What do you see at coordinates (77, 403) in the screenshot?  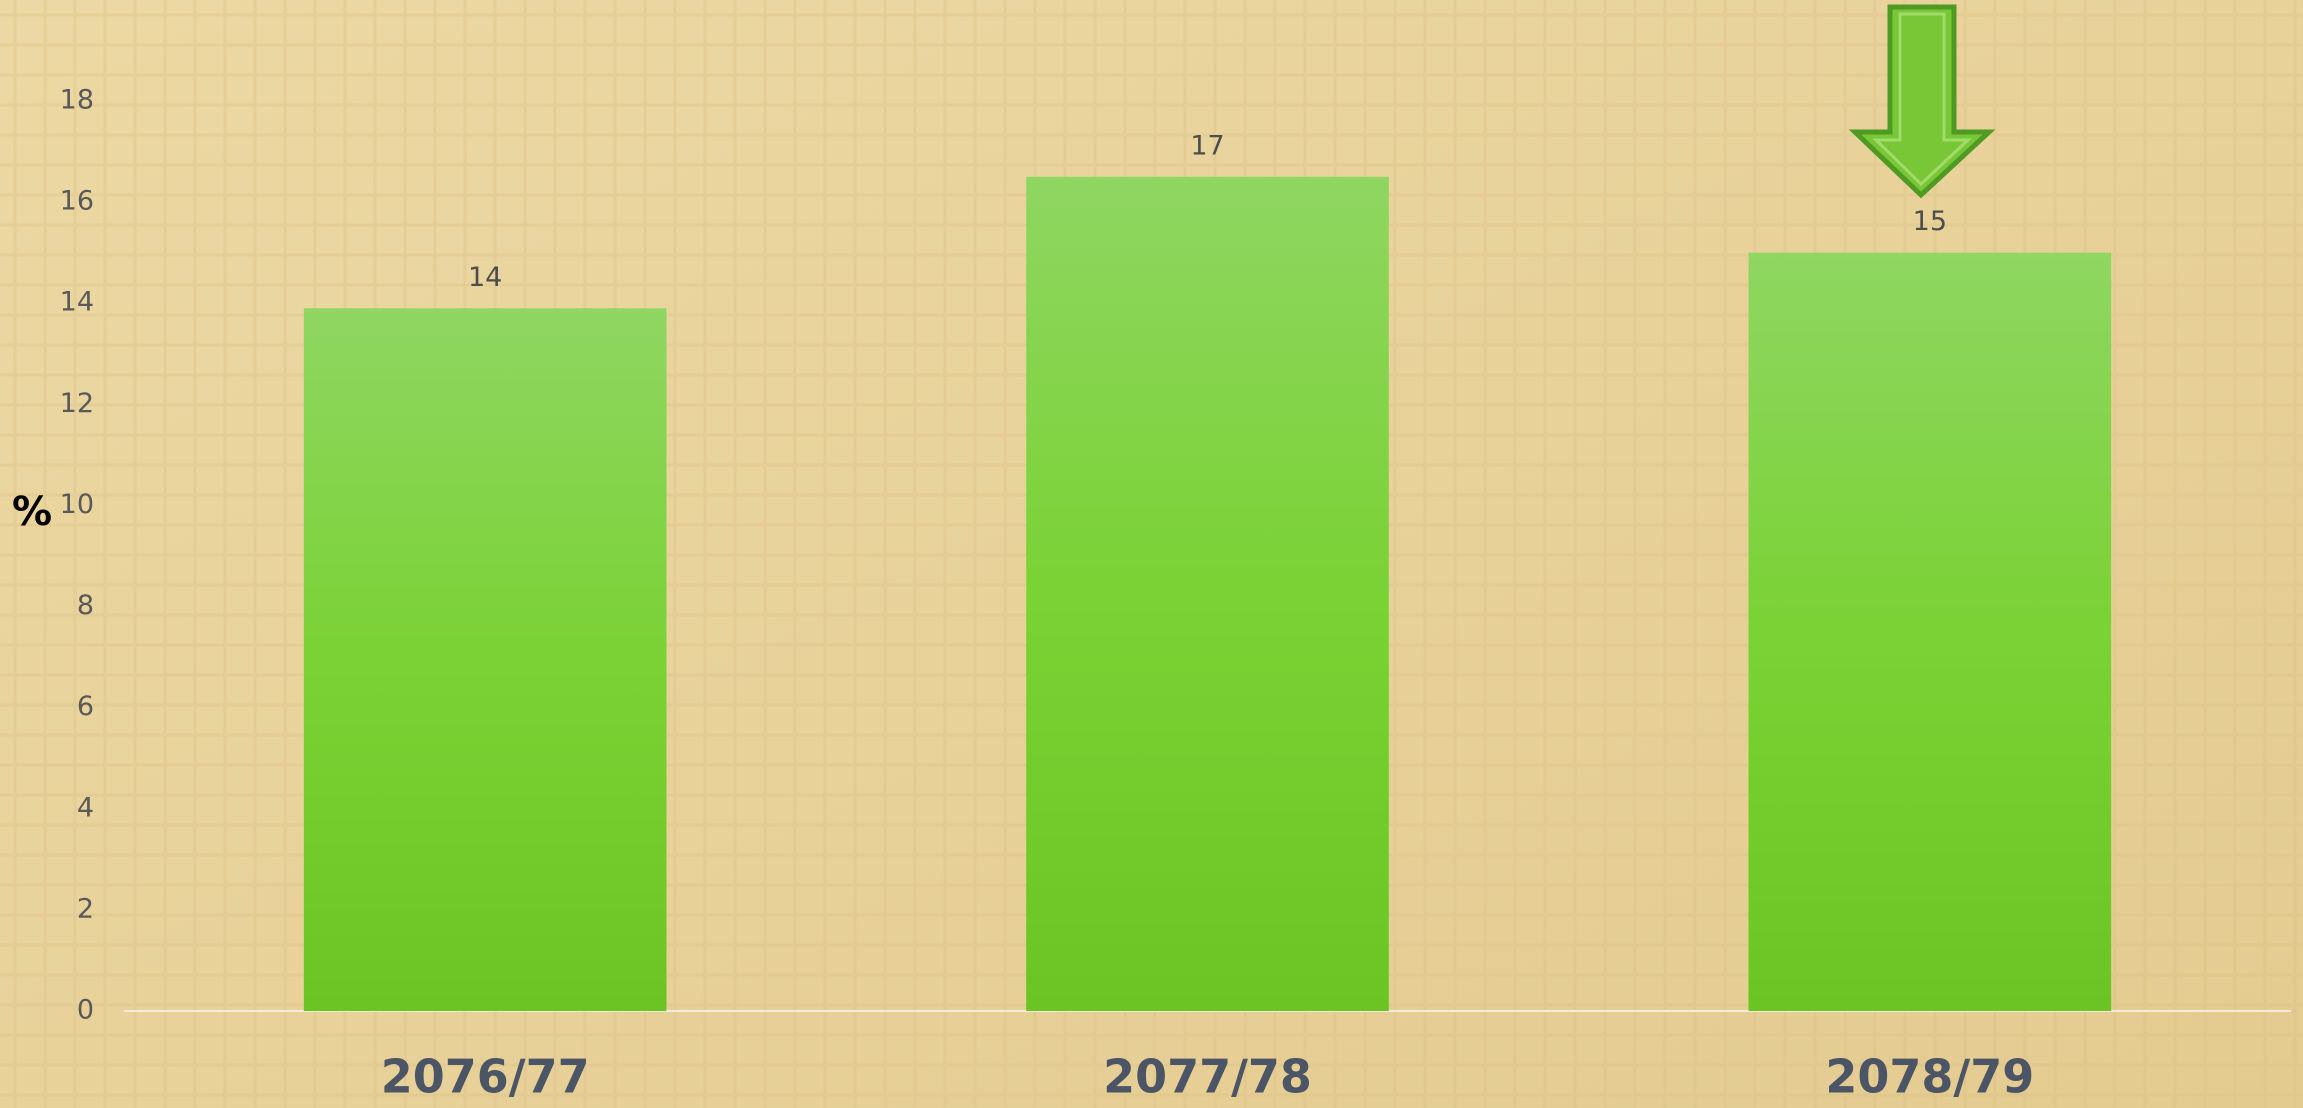 I see `y-tick-label: 12` at bounding box center [77, 403].